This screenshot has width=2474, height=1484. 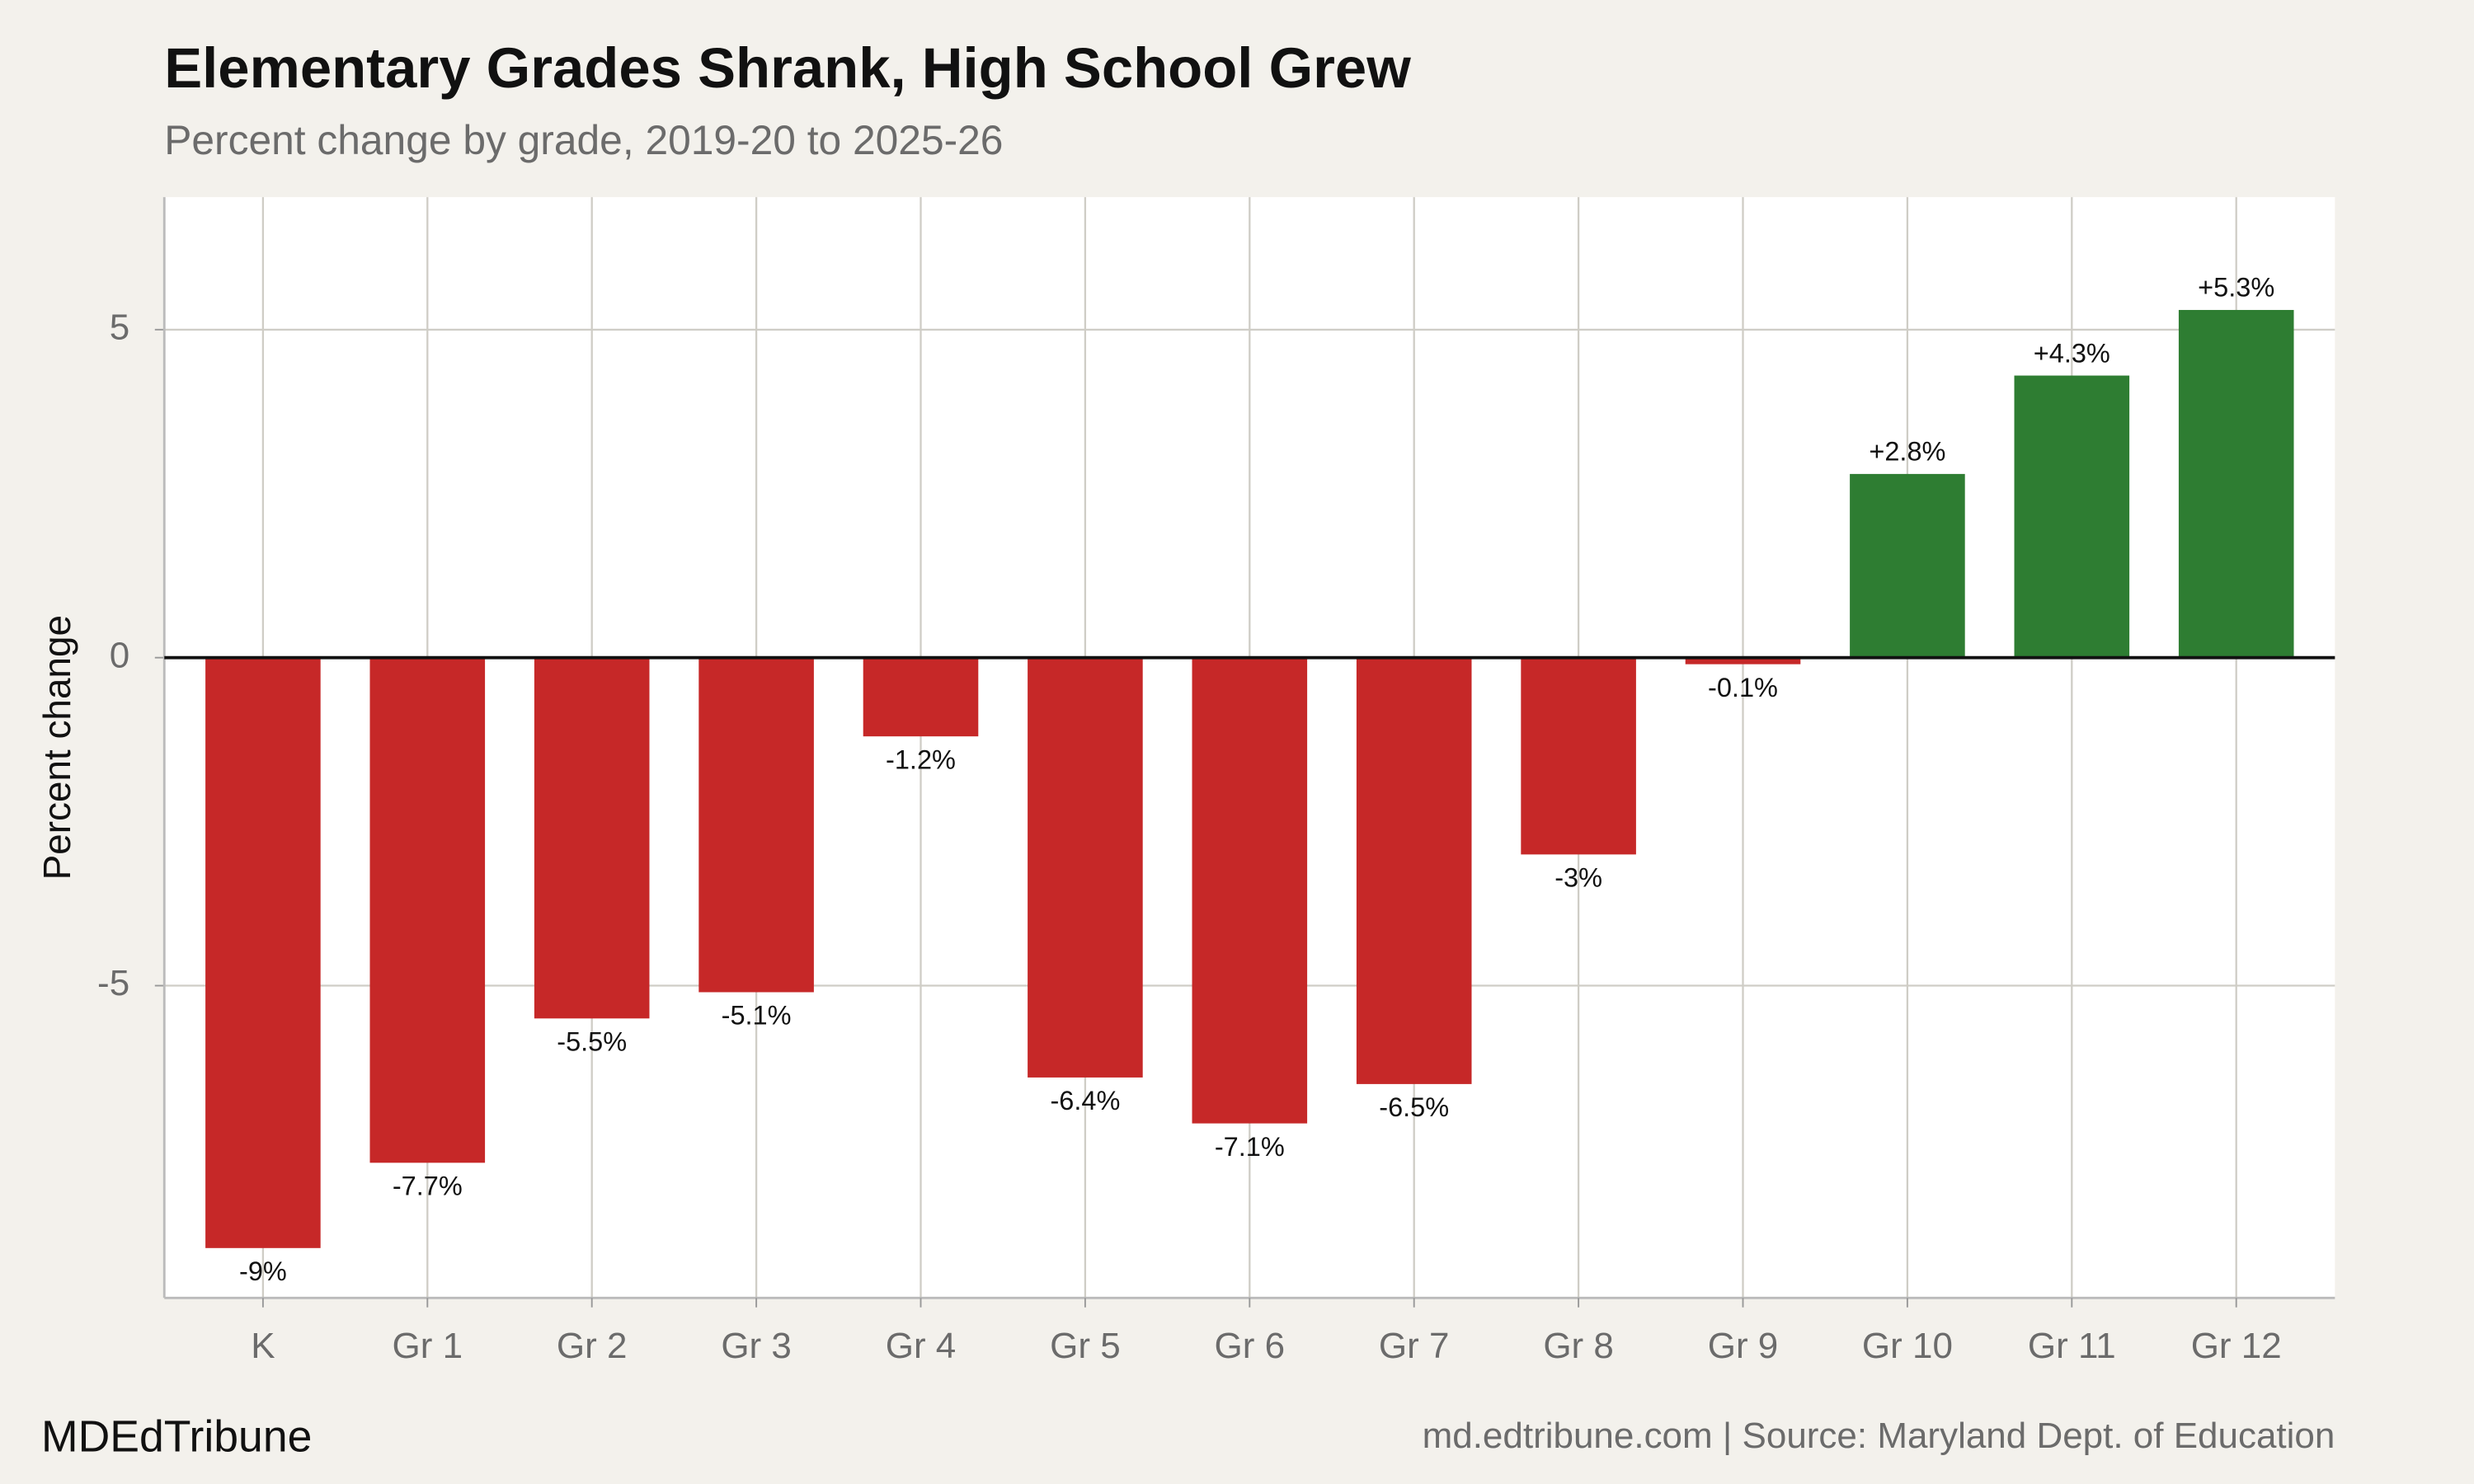 I want to click on value-label: -9%, so click(x=263, y=1271).